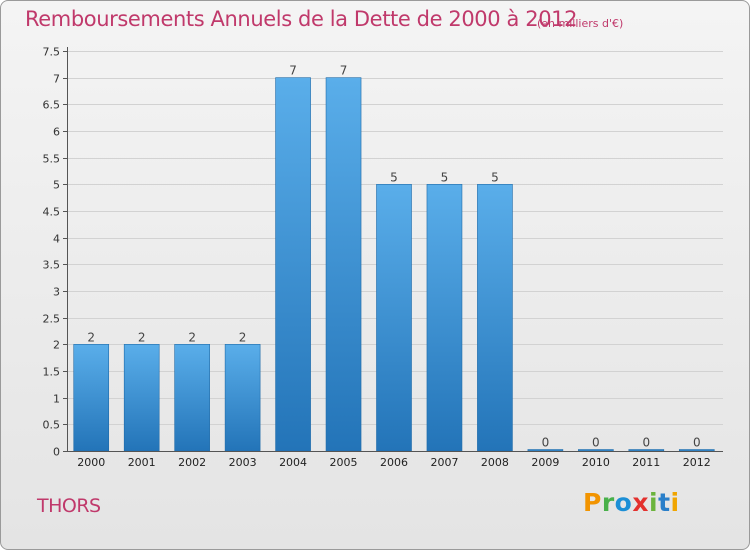 The height and width of the screenshot is (550, 750). What do you see at coordinates (623, 502) in the screenshot?
I see `logo-letter: o` at bounding box center [623, 502].